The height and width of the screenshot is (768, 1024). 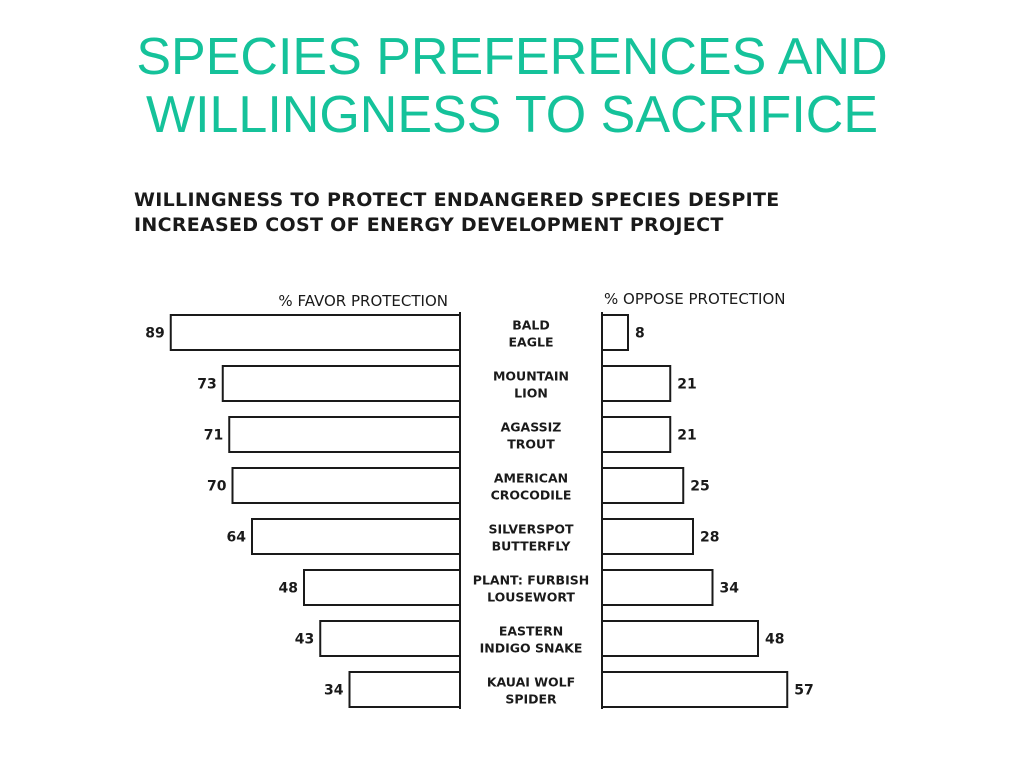 What do you see at coordinates (699, 487) in the screenshot?
I see `data-label-oppose: 25` at bounding box center [699, 487].